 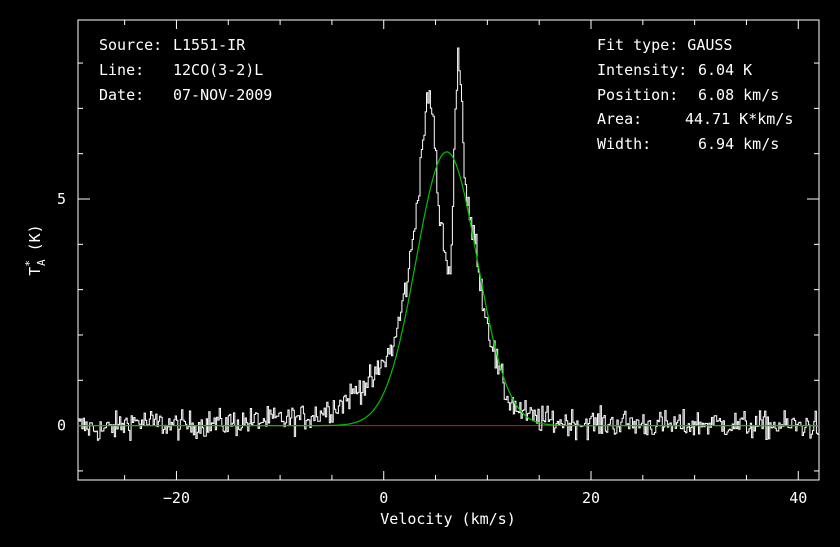 I want to click on fit-area-key: Area:, so click(x=619, y=119).